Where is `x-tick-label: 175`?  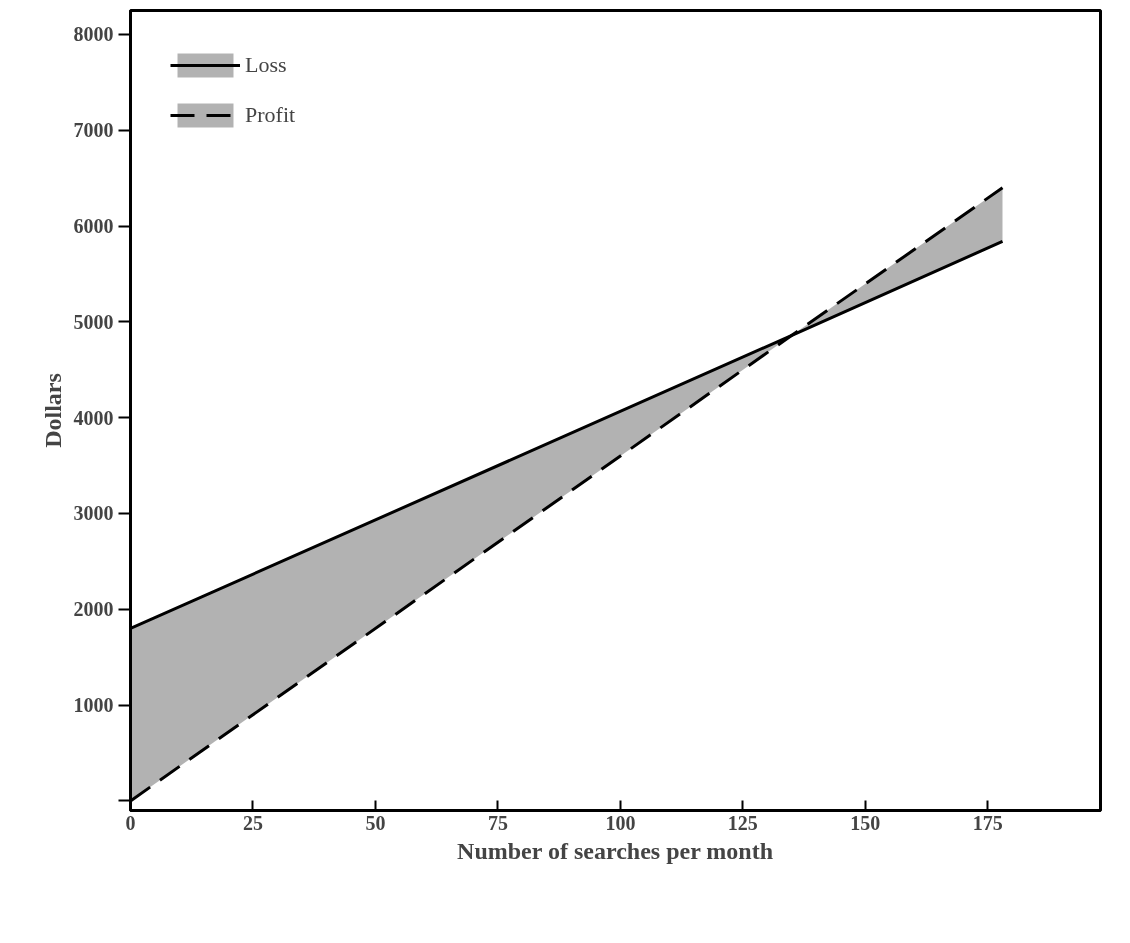
x-tick-label: 175 is located at coordinates (987, 822).